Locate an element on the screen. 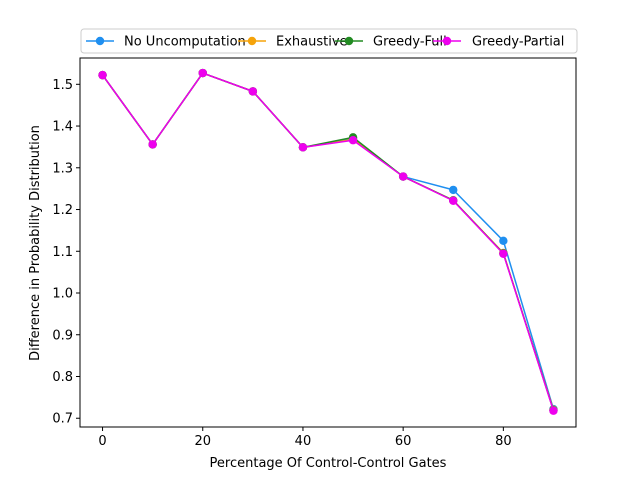 The width and height of the screenshot is (640, 480). legend-frame is located at coordinates (329, 41).